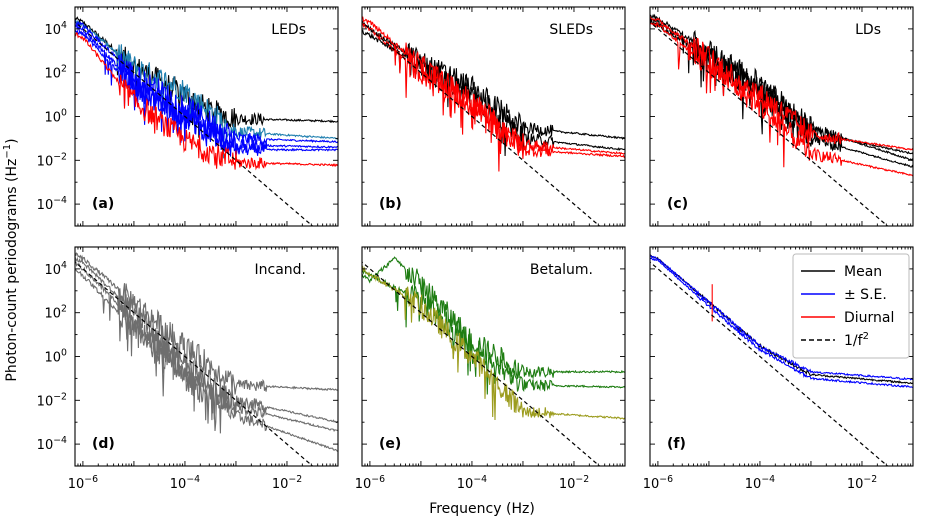 The width and height of the screenshot is (926, 521). I want to click on panel-label: (c), so click(677, 204).